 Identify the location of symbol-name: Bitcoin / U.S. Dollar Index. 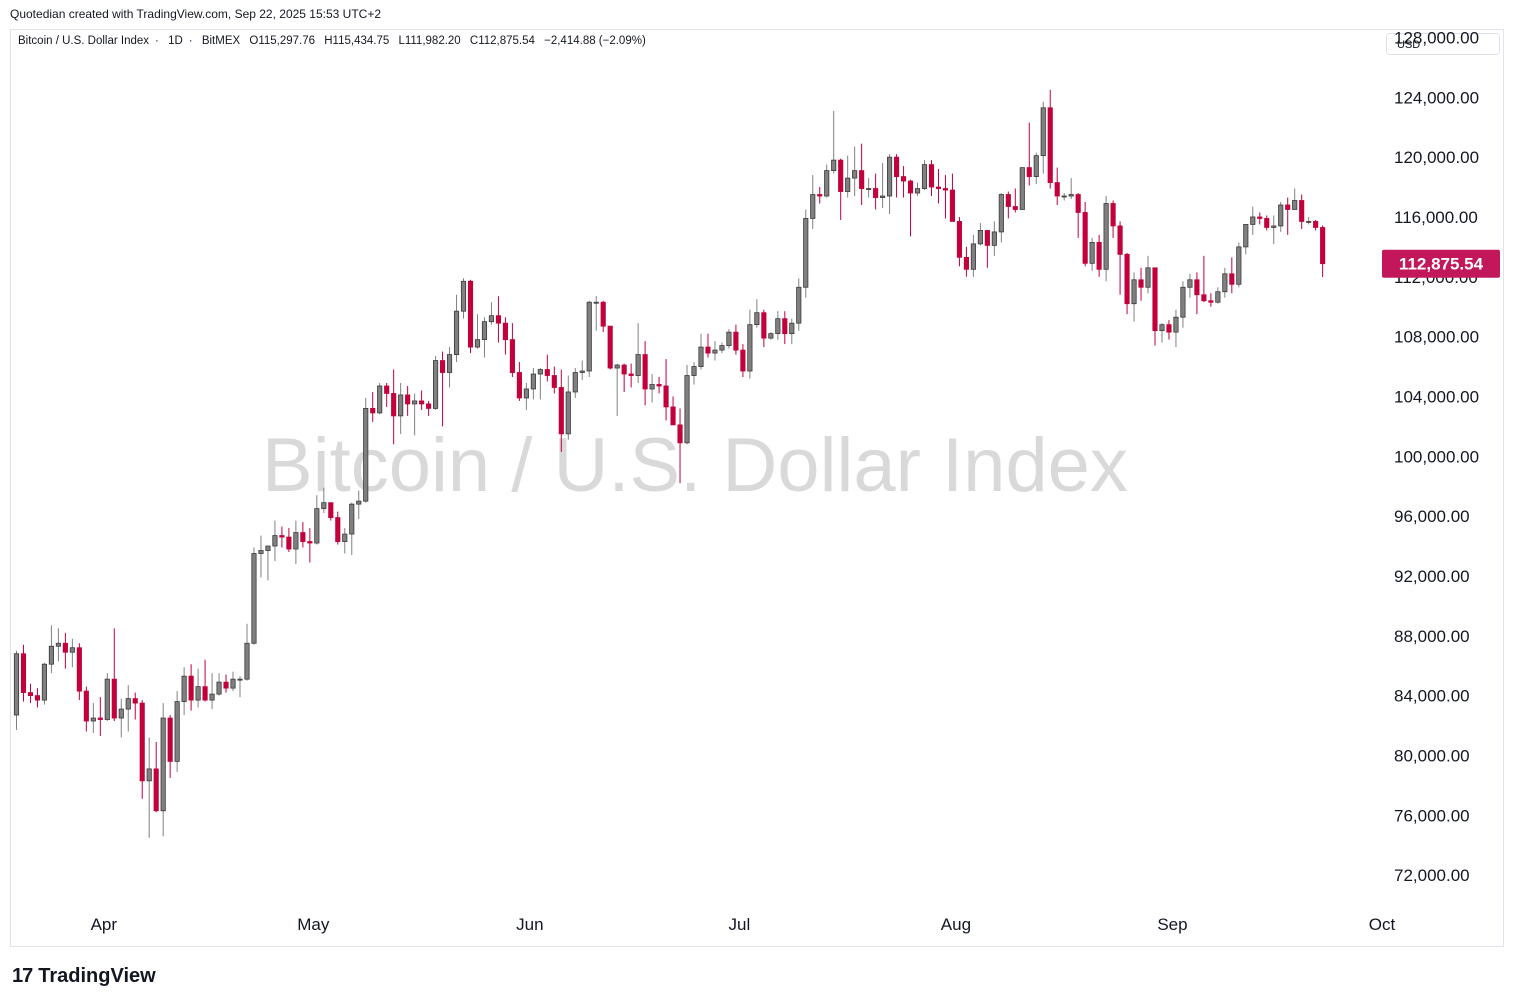
(84, 41).